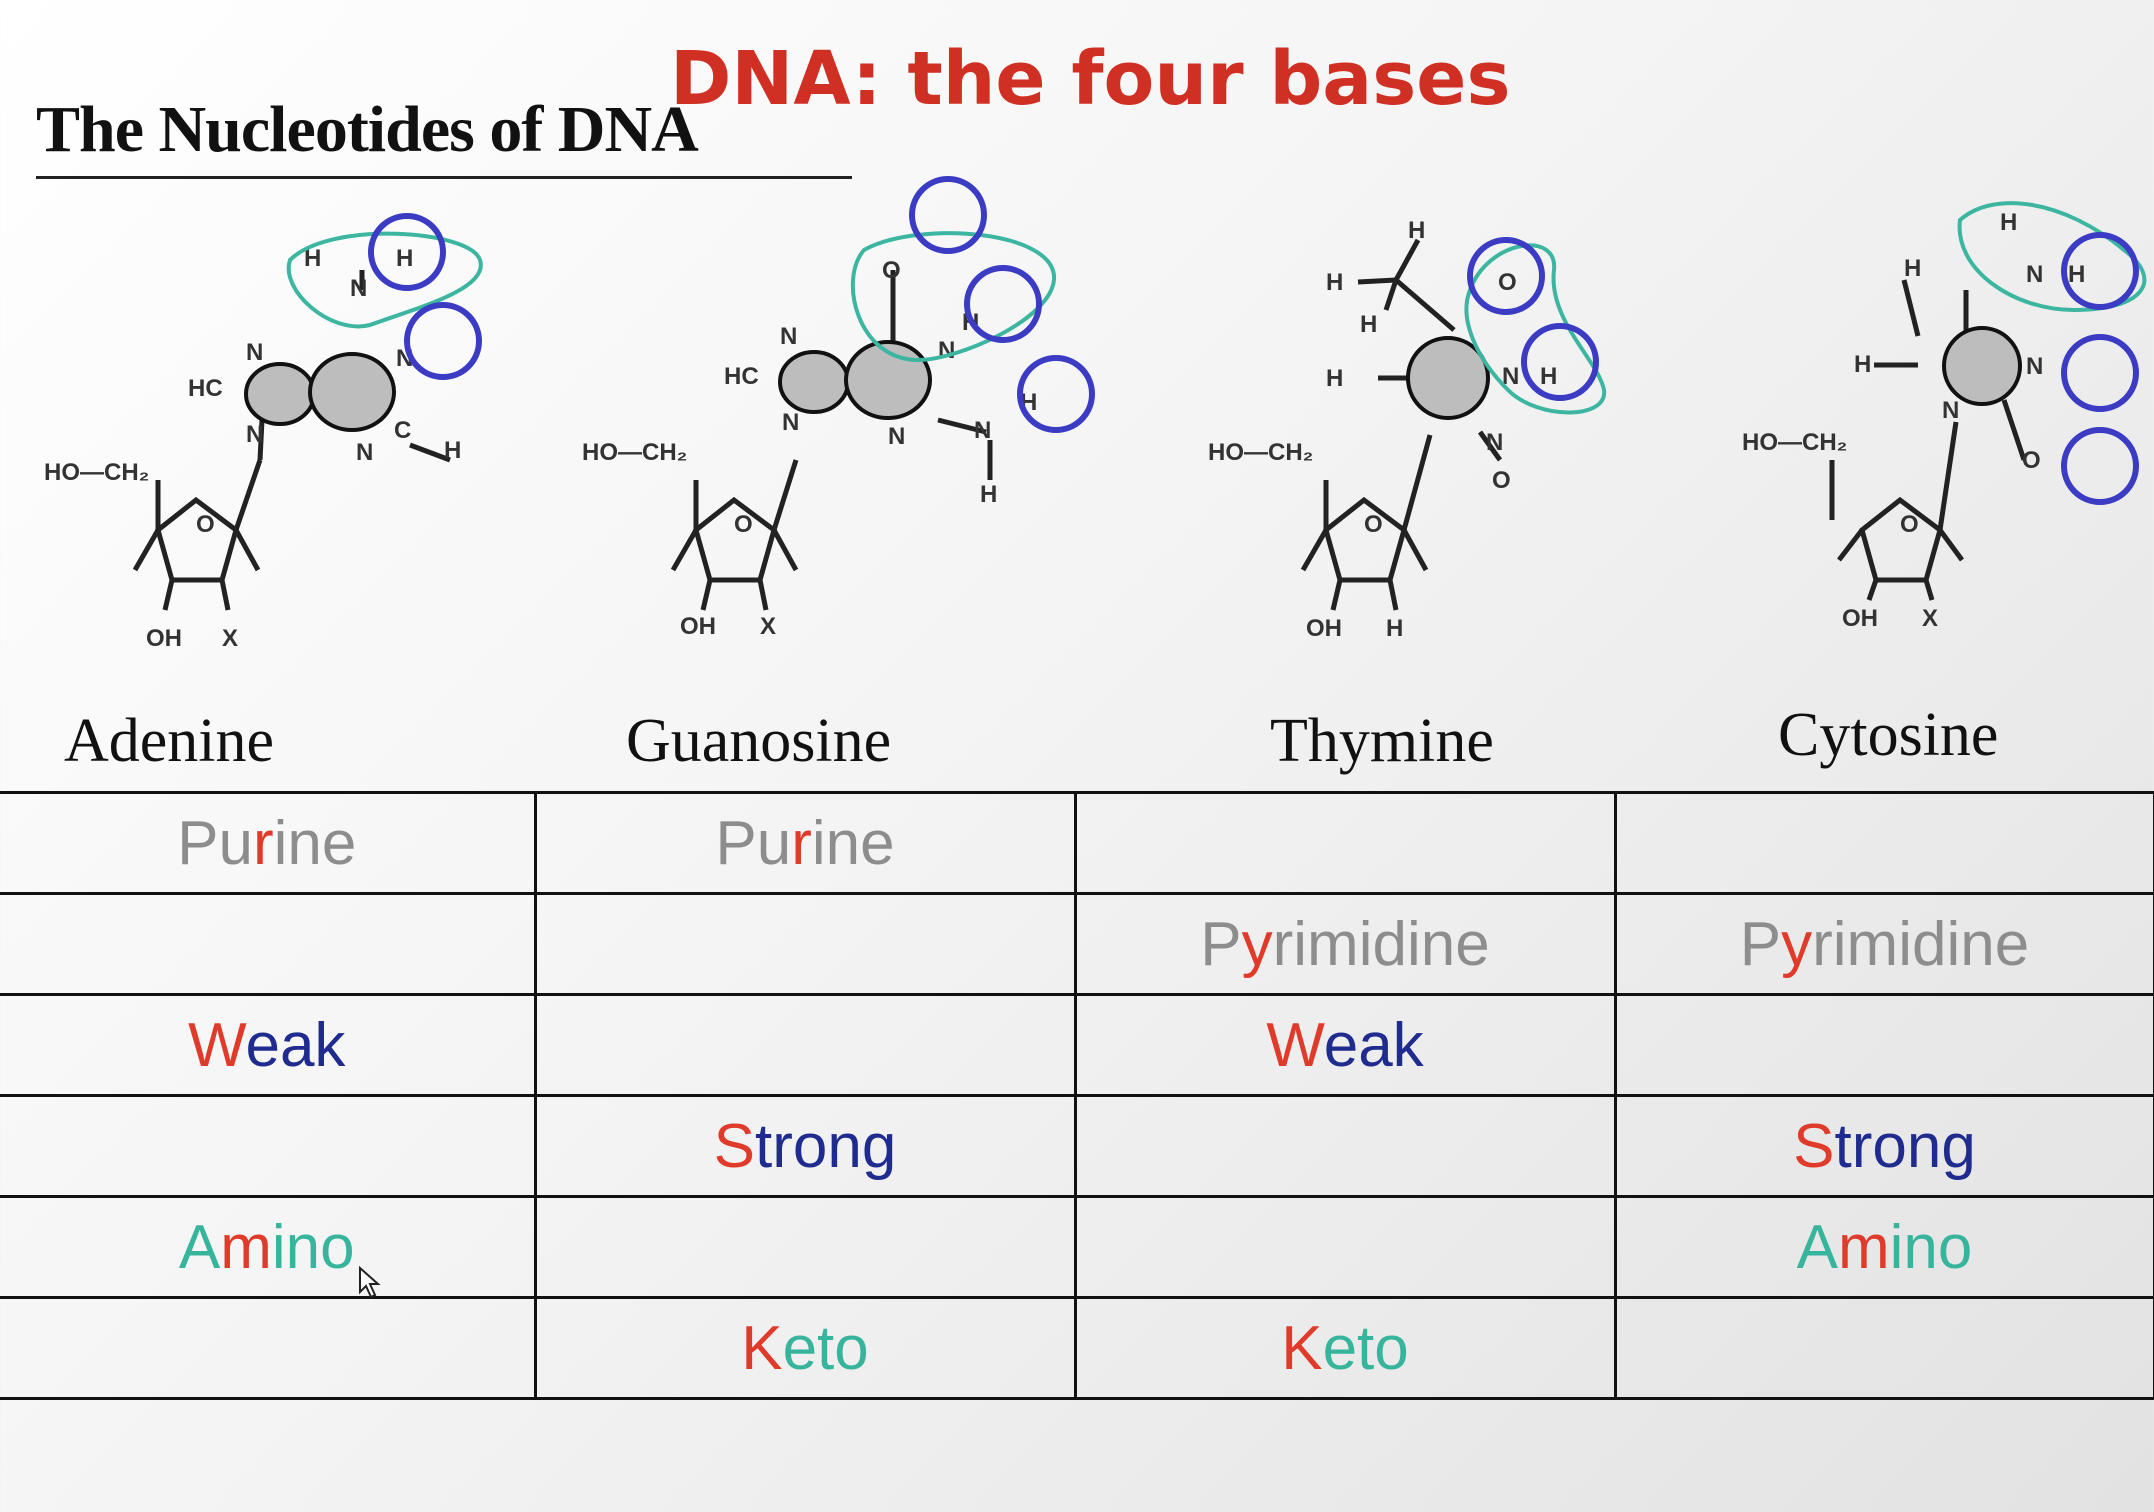  I want to click on table-row: Keto Keto, so click(1077, 1348).